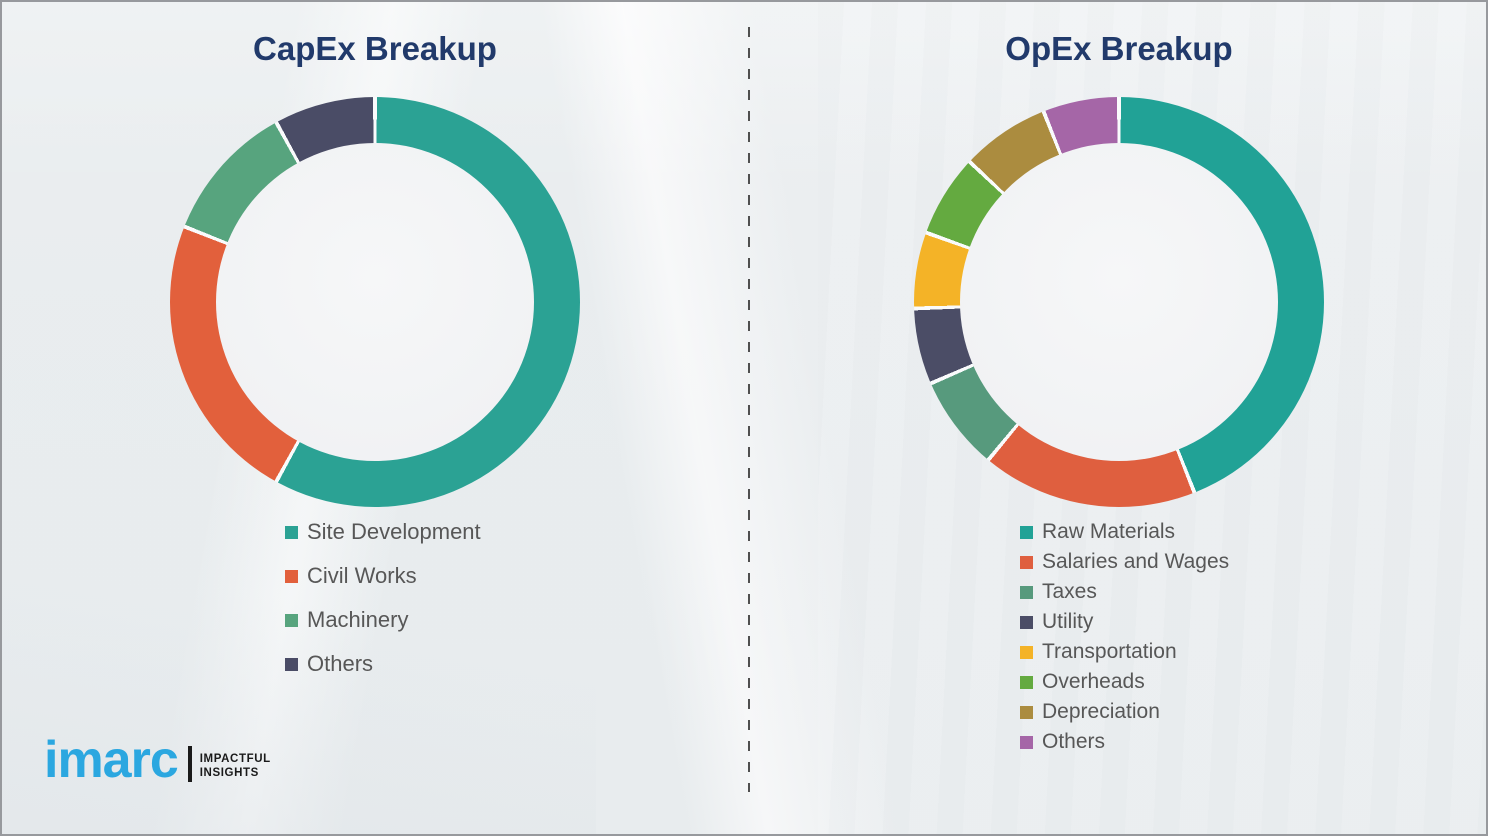 The height and width of the screenshot is (836, 1488). I want to click on legend-item: Depreciation, so click(1124, 712).